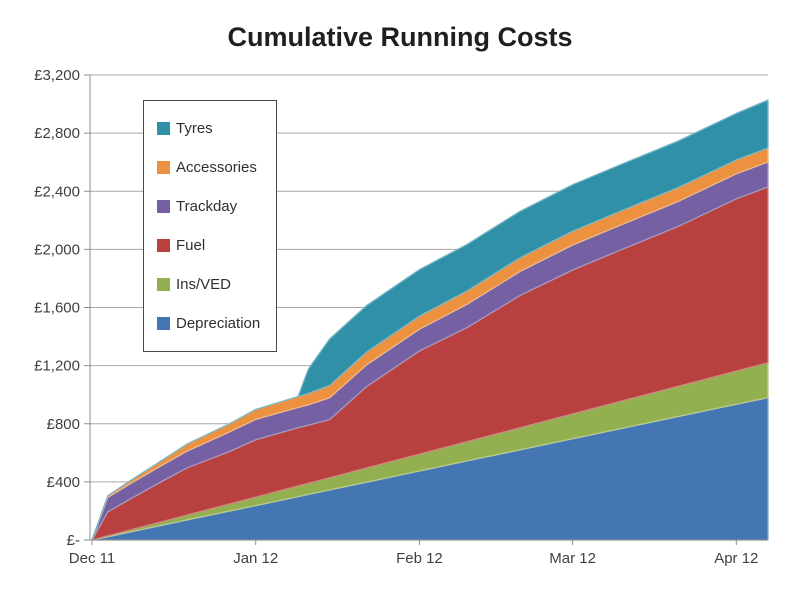 Image resolution: width=800 pixels, height=600 pixels. Describe the element at coordinates (57, 308) in the screenshot. I see `y-tick-label: £1,600` at that location.